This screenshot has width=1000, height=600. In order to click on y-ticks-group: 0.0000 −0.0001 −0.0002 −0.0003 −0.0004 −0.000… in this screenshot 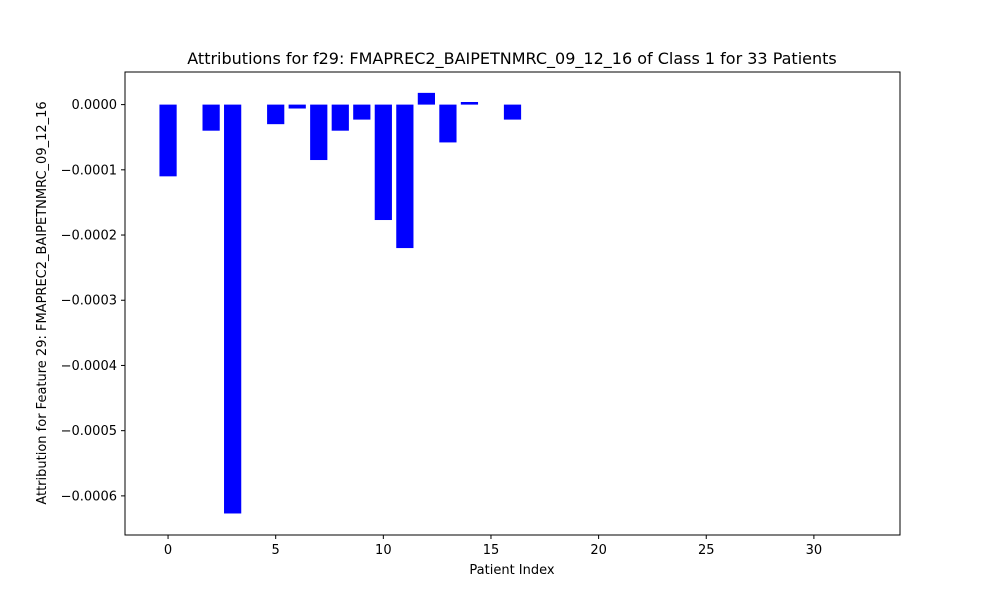, I will do `click(93, 301)`.